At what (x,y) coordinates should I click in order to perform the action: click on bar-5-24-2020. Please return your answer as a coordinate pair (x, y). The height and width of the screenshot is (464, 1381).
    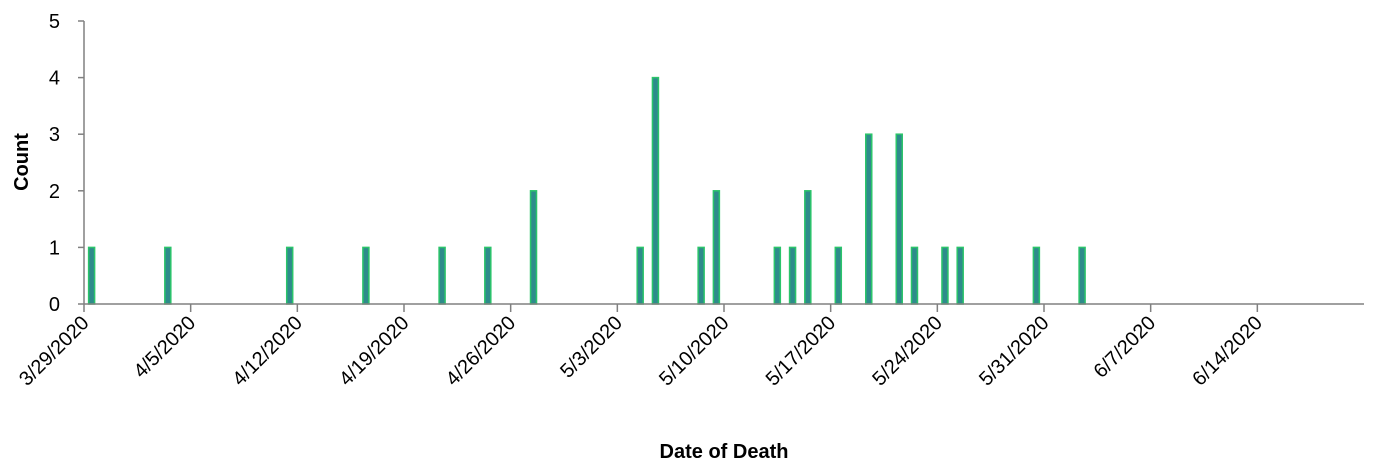
    Looking at the image, I should click on (945, 275).